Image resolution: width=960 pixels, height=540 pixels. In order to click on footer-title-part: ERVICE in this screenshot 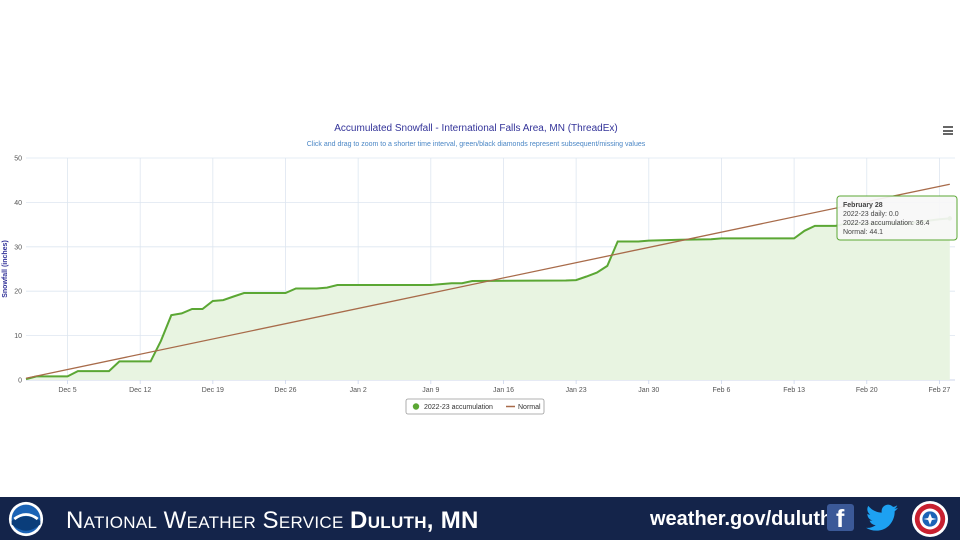, I will do `click(311, 522)`.